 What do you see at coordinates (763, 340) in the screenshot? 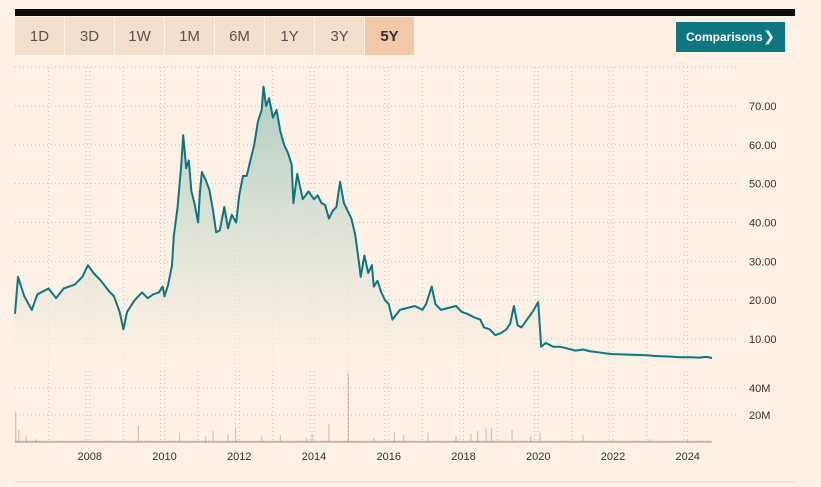
I see `y-tick-label: 10.00` at bounding box center [763, 340].